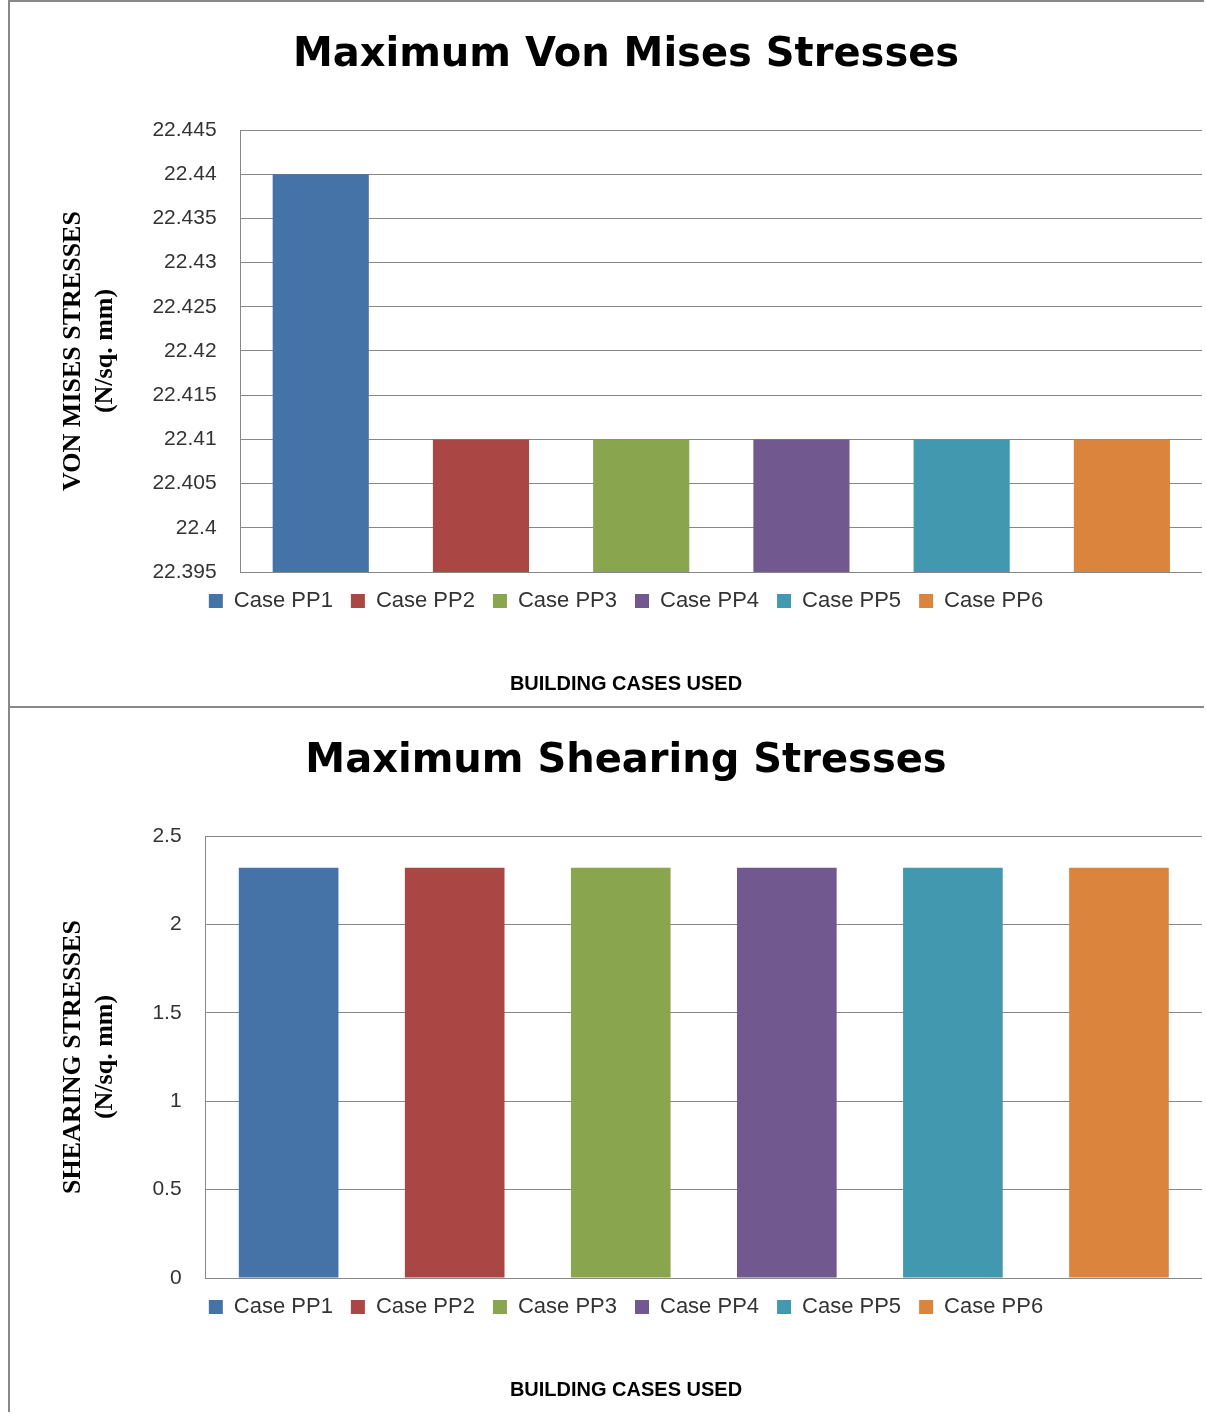 The width and height of the screenshot is (1206, 1425). I want to click on y-tick-label: 1, so click(175, 1099).